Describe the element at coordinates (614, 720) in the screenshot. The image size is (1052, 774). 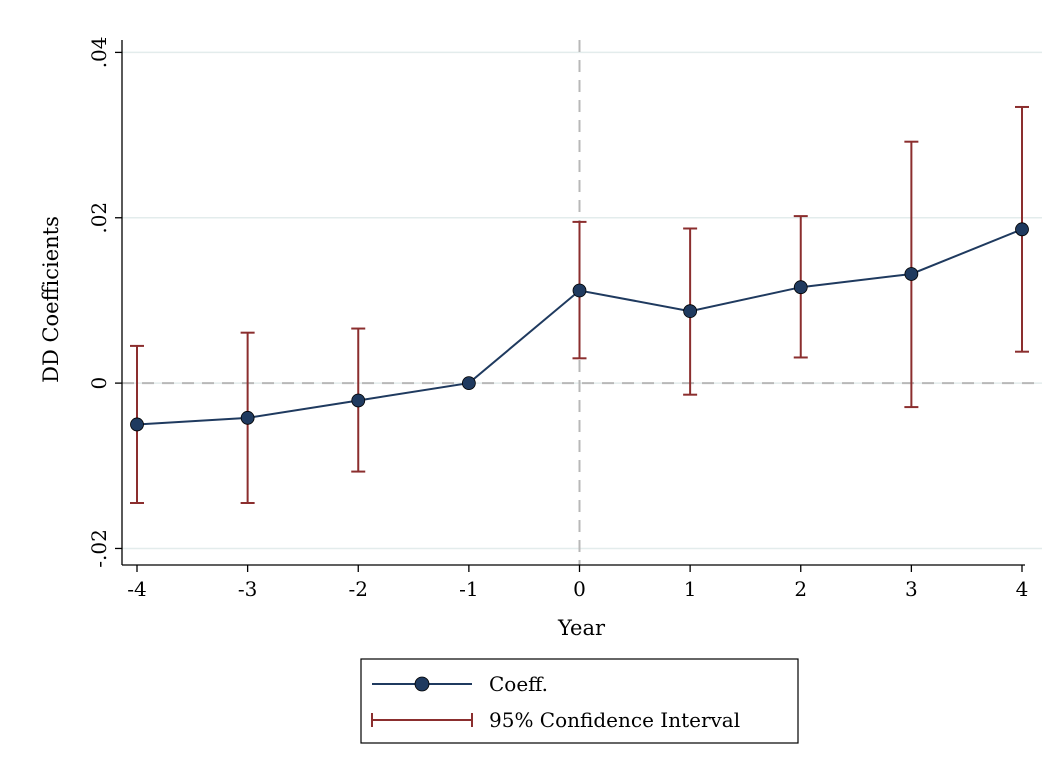
I see `legend-label-ci: 95% Confidence Interval` at that location.